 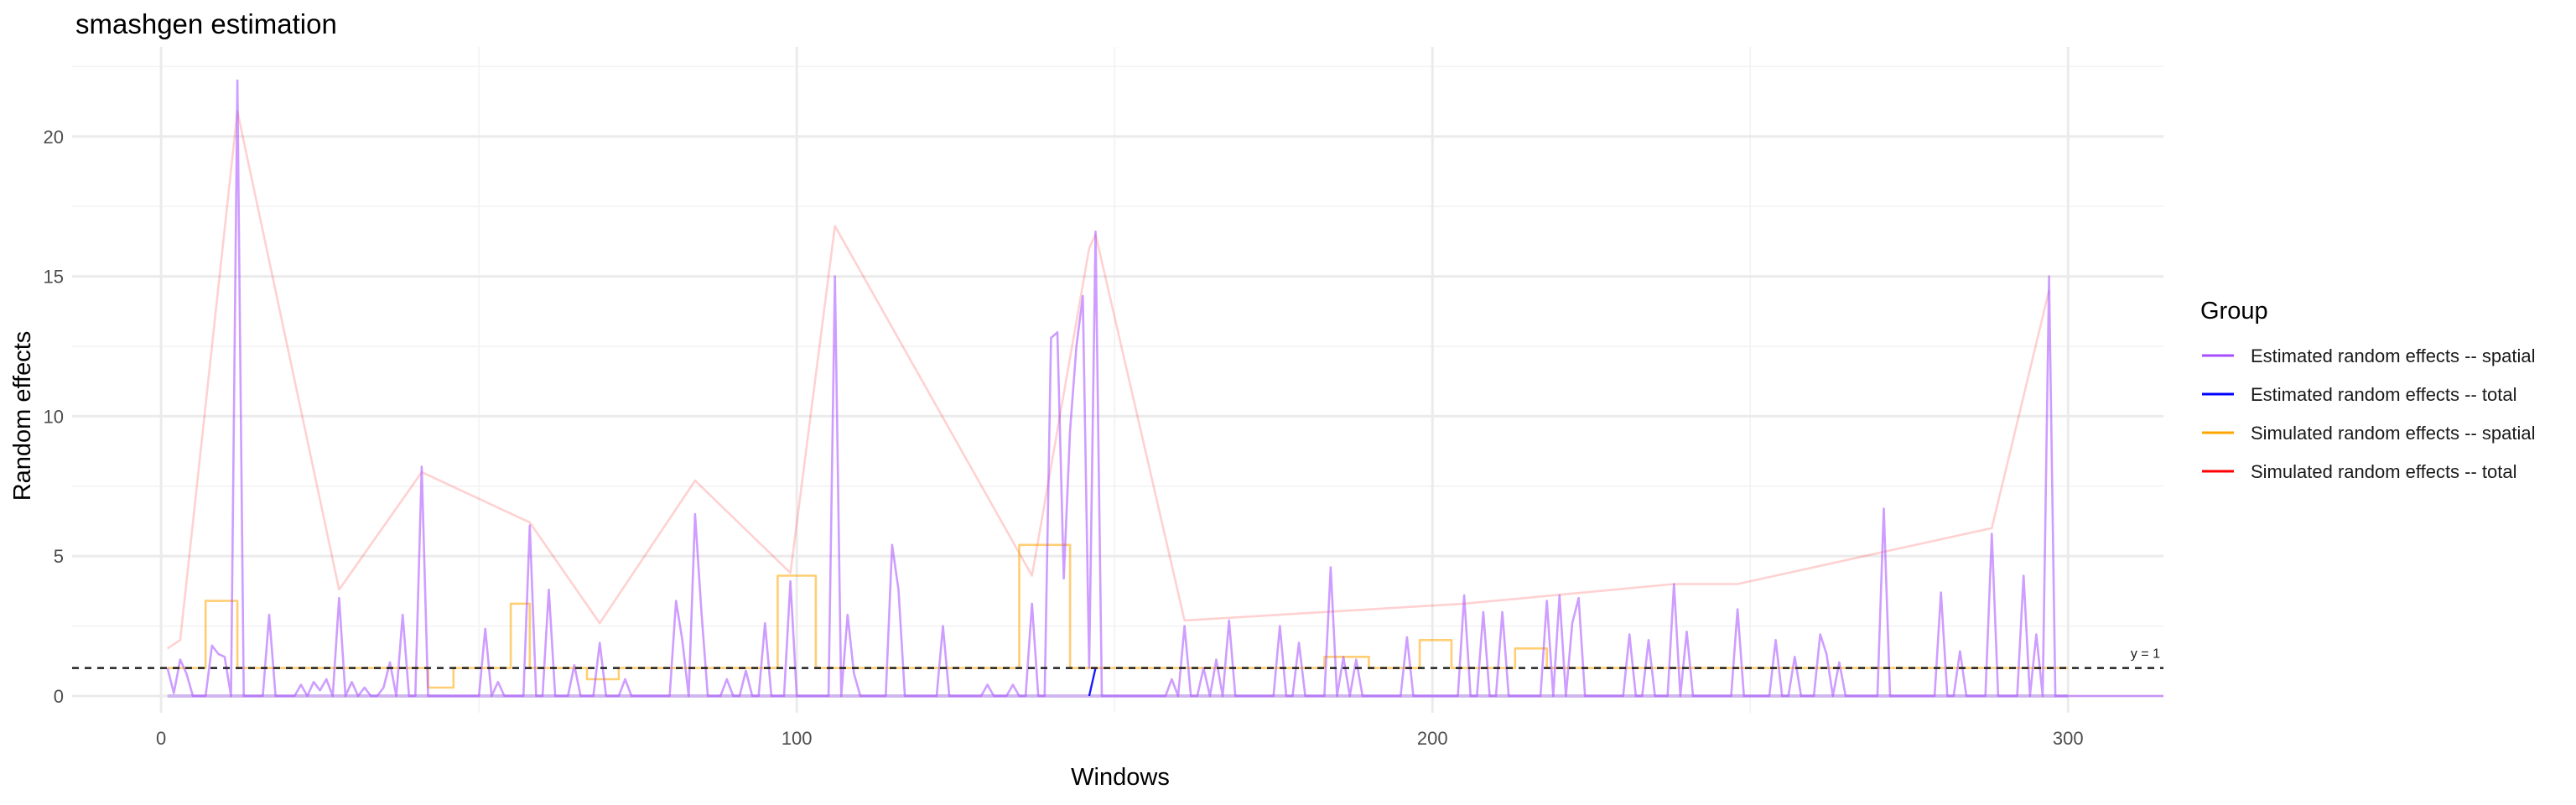 What do you see at coordinates (1432, 738) in the screenshot?
I see `x-tick-label: 200` at bounding box center [1432, 738].